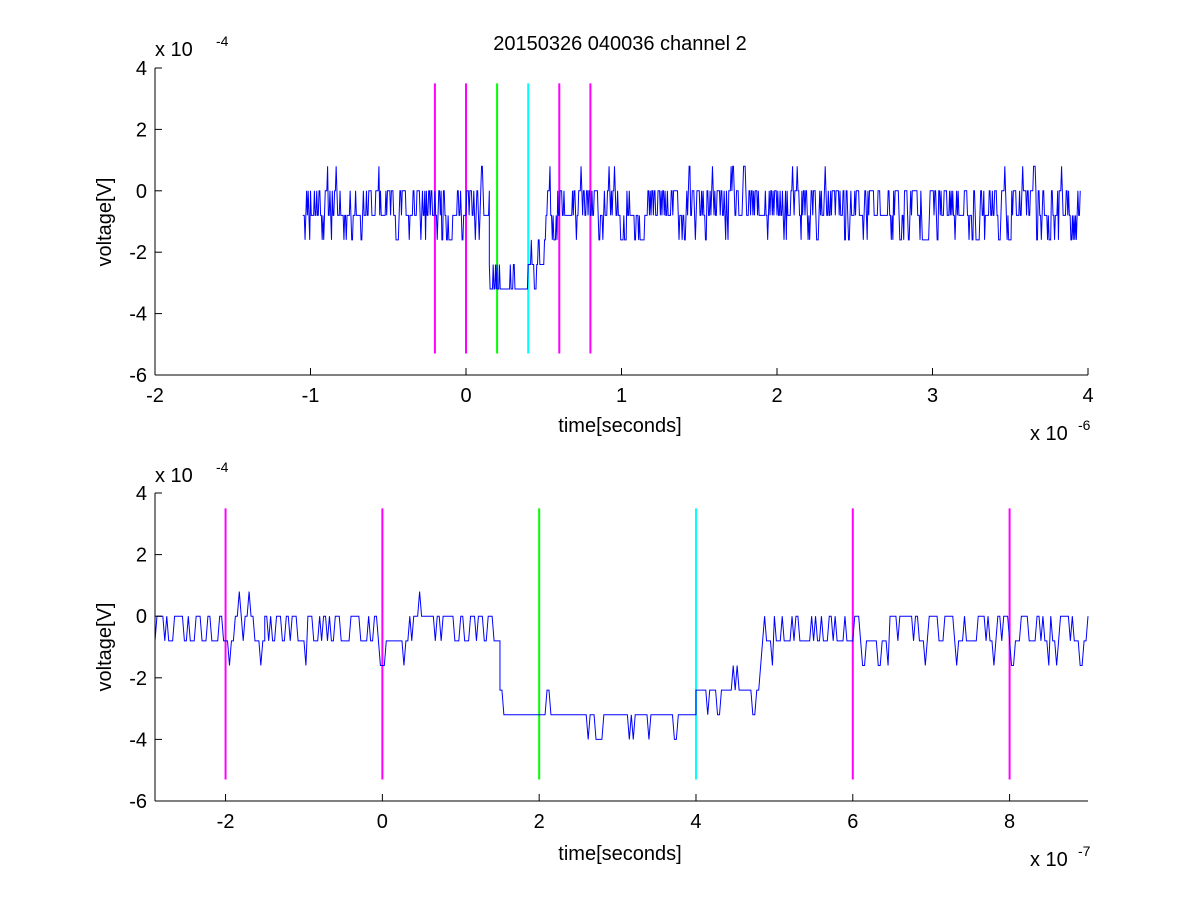 The height and width of the screenshot is (900, 1200). Describe the element at coordinates (141, 130) in the screenshot. I see `top-y-tick-label: 2` at that location.